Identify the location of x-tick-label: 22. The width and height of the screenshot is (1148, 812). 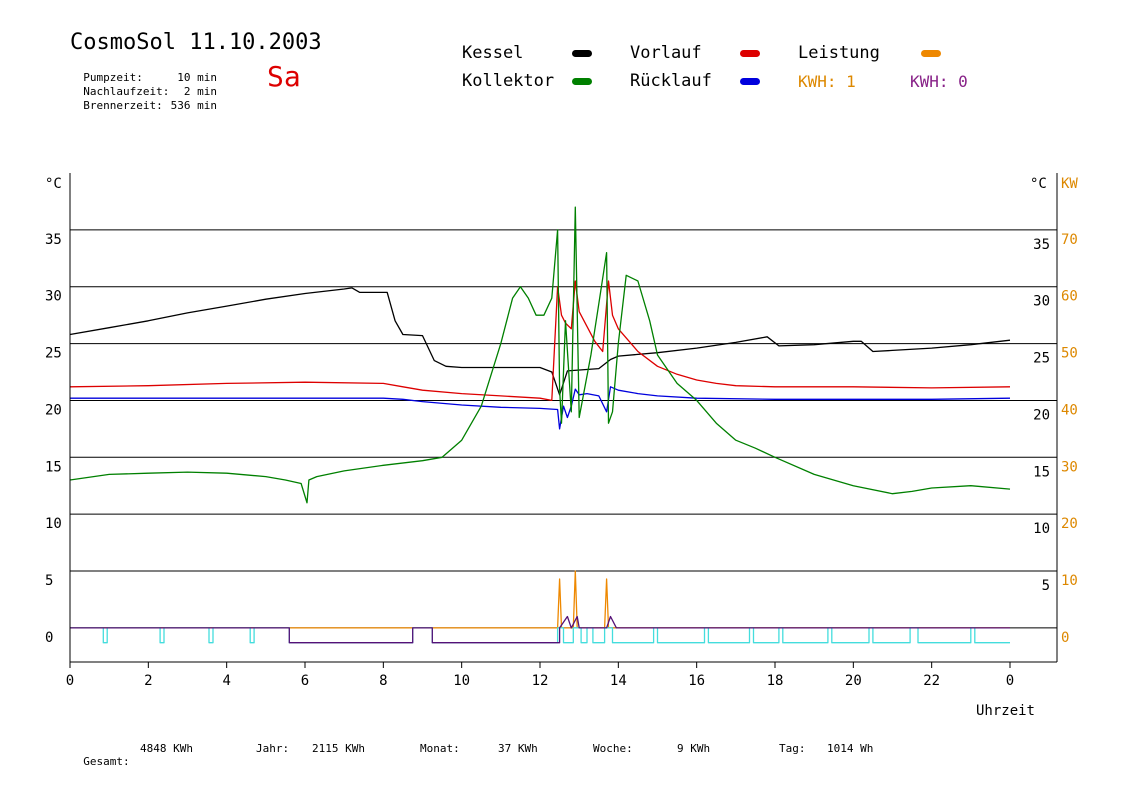
(931, 681).